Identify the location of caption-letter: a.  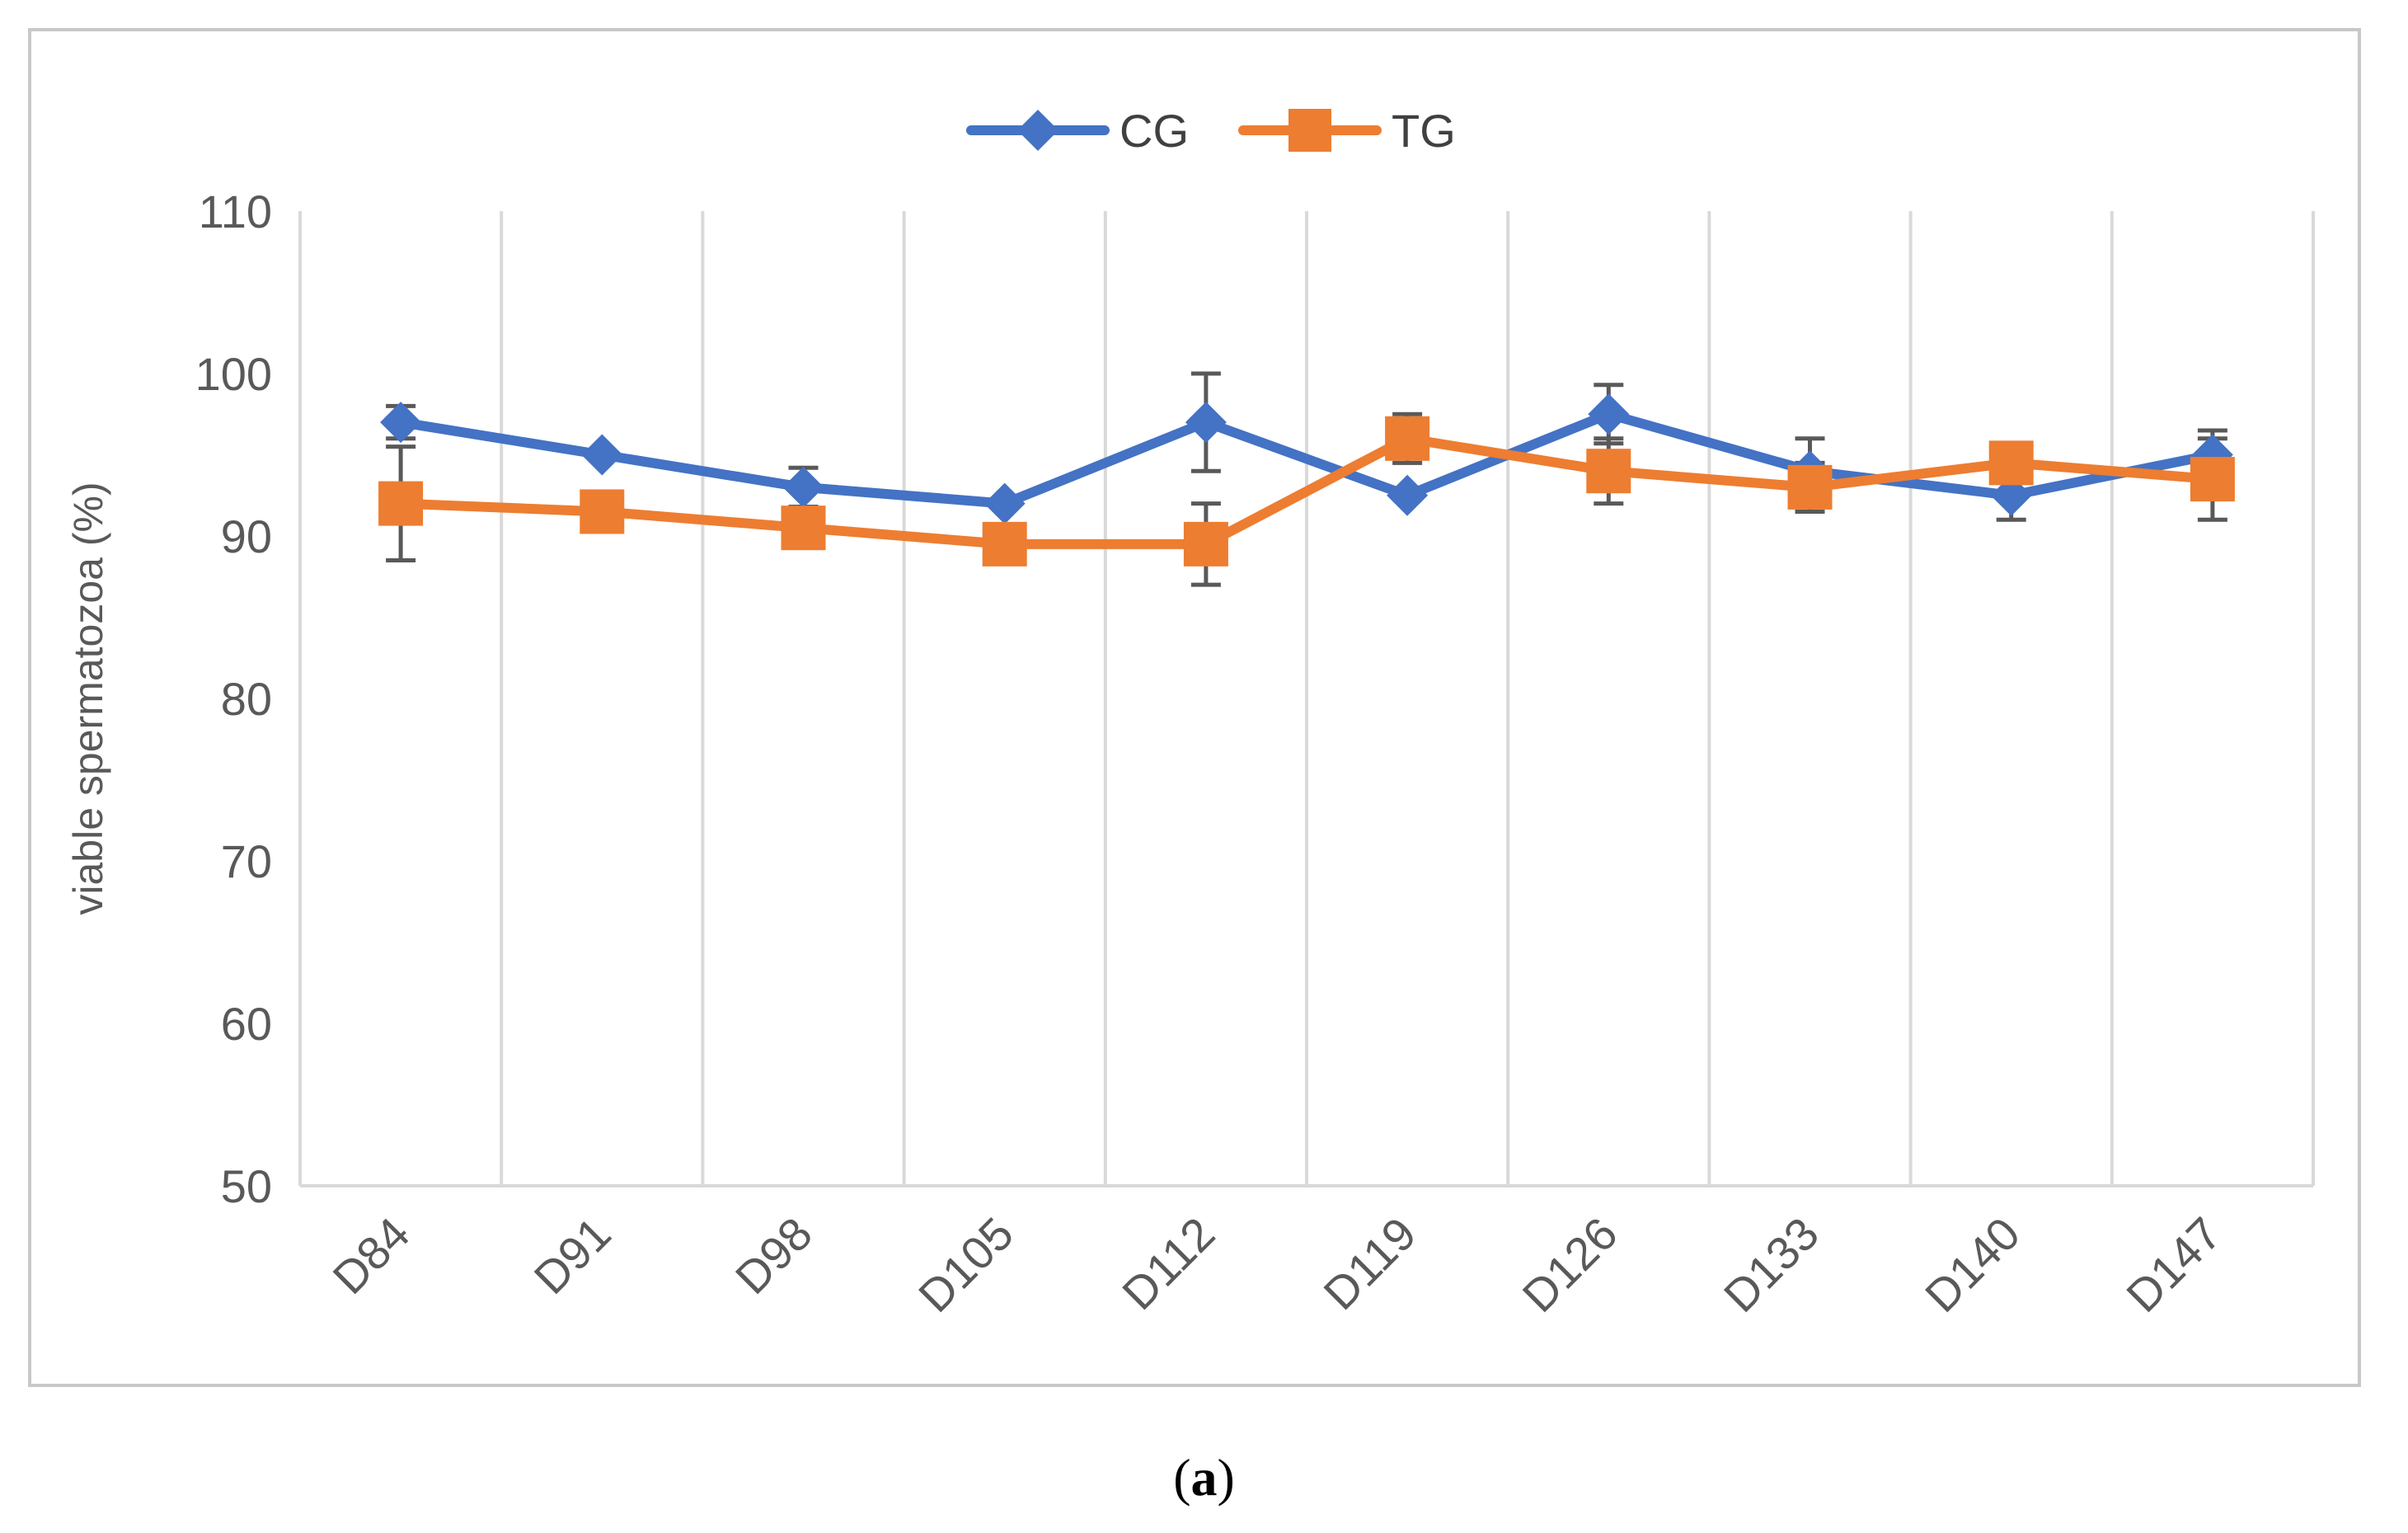
(1204, 1477).